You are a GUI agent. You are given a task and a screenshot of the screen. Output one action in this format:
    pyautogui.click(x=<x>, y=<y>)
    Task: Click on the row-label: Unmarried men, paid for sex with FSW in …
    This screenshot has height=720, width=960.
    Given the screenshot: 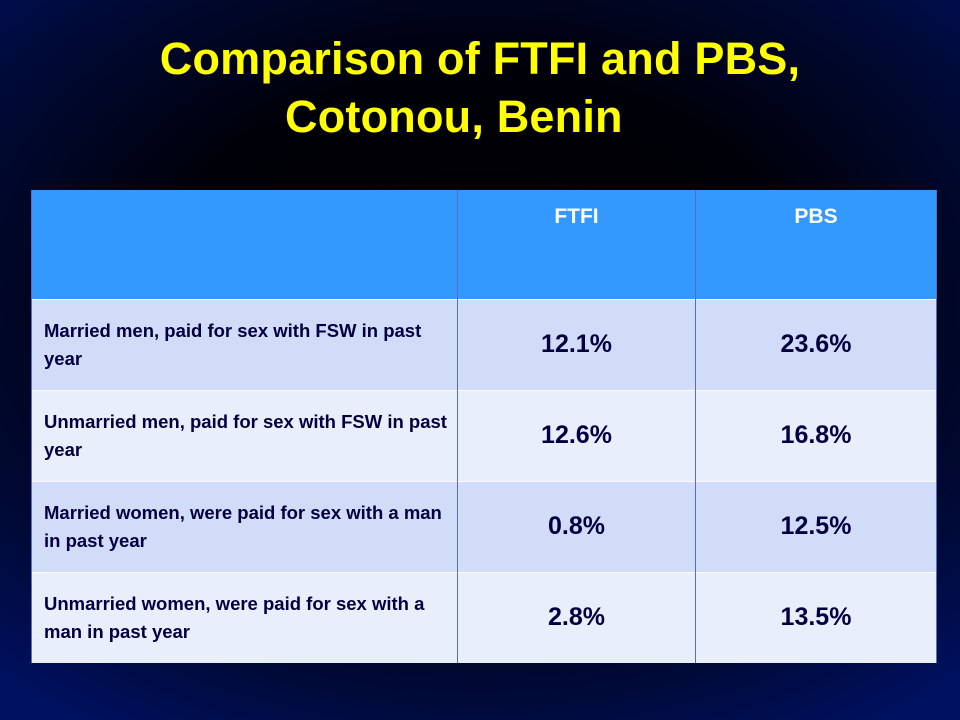 What is the action you would take?
    pyautogui.click(x=244, y=435)
    